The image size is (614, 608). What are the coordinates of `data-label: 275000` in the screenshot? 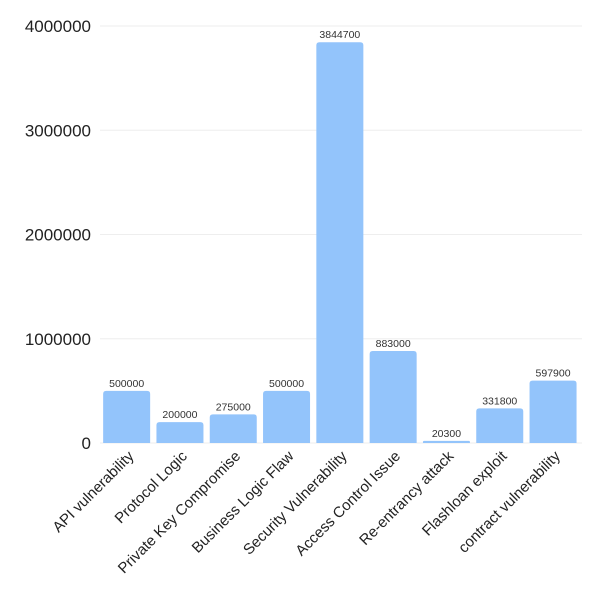 It's located at (233, 407).